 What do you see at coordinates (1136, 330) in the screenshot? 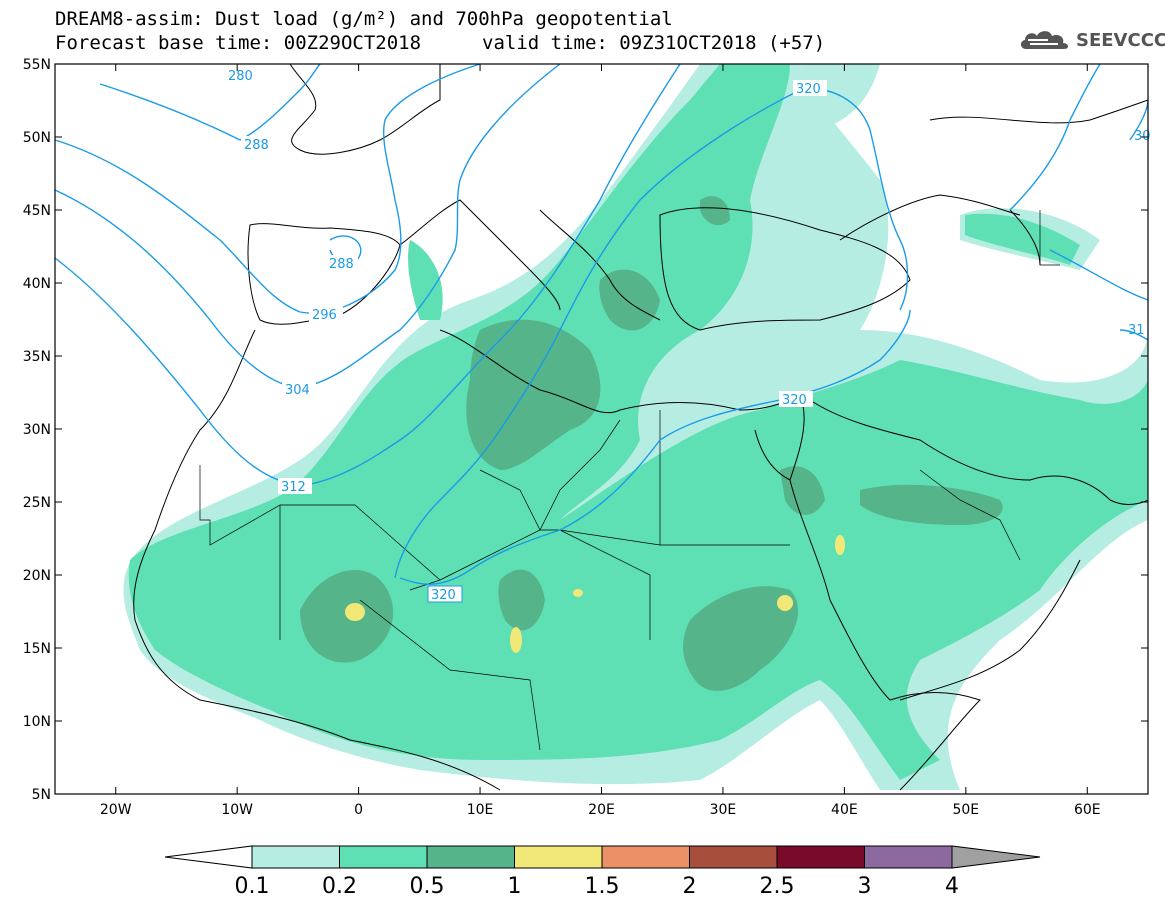
I see `contour-label-cut: 31` at bounding box center [1136, 330].